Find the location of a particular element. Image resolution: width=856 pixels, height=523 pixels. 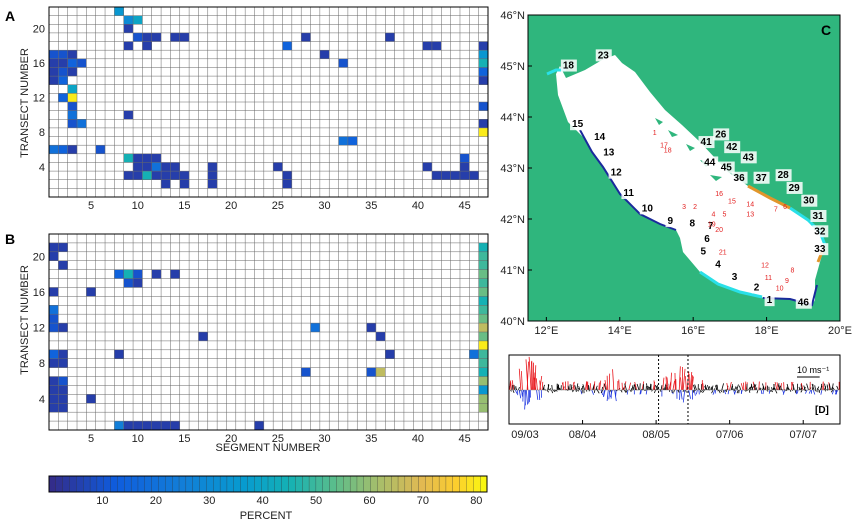

segment-label: 30 is located at coordinates (809, 201).